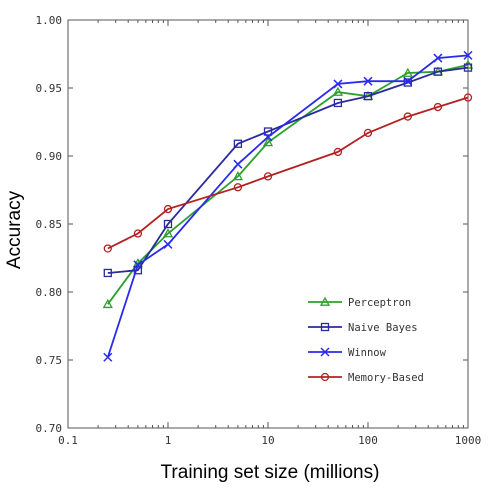  Describe the element at coordinates (267, 440) in the screenshot. I see `x-tick-label: 10` at that location.